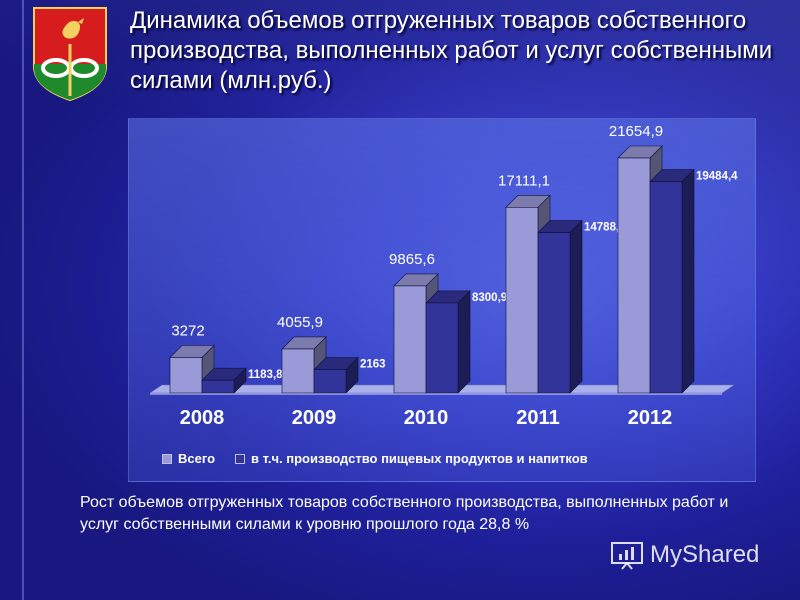 Image resolution: width=800 pixels, height=600 pixels. Describe the element at coordinates (197, 458) in the screenshot. I see `legend-label-series1: Всего` at that location.